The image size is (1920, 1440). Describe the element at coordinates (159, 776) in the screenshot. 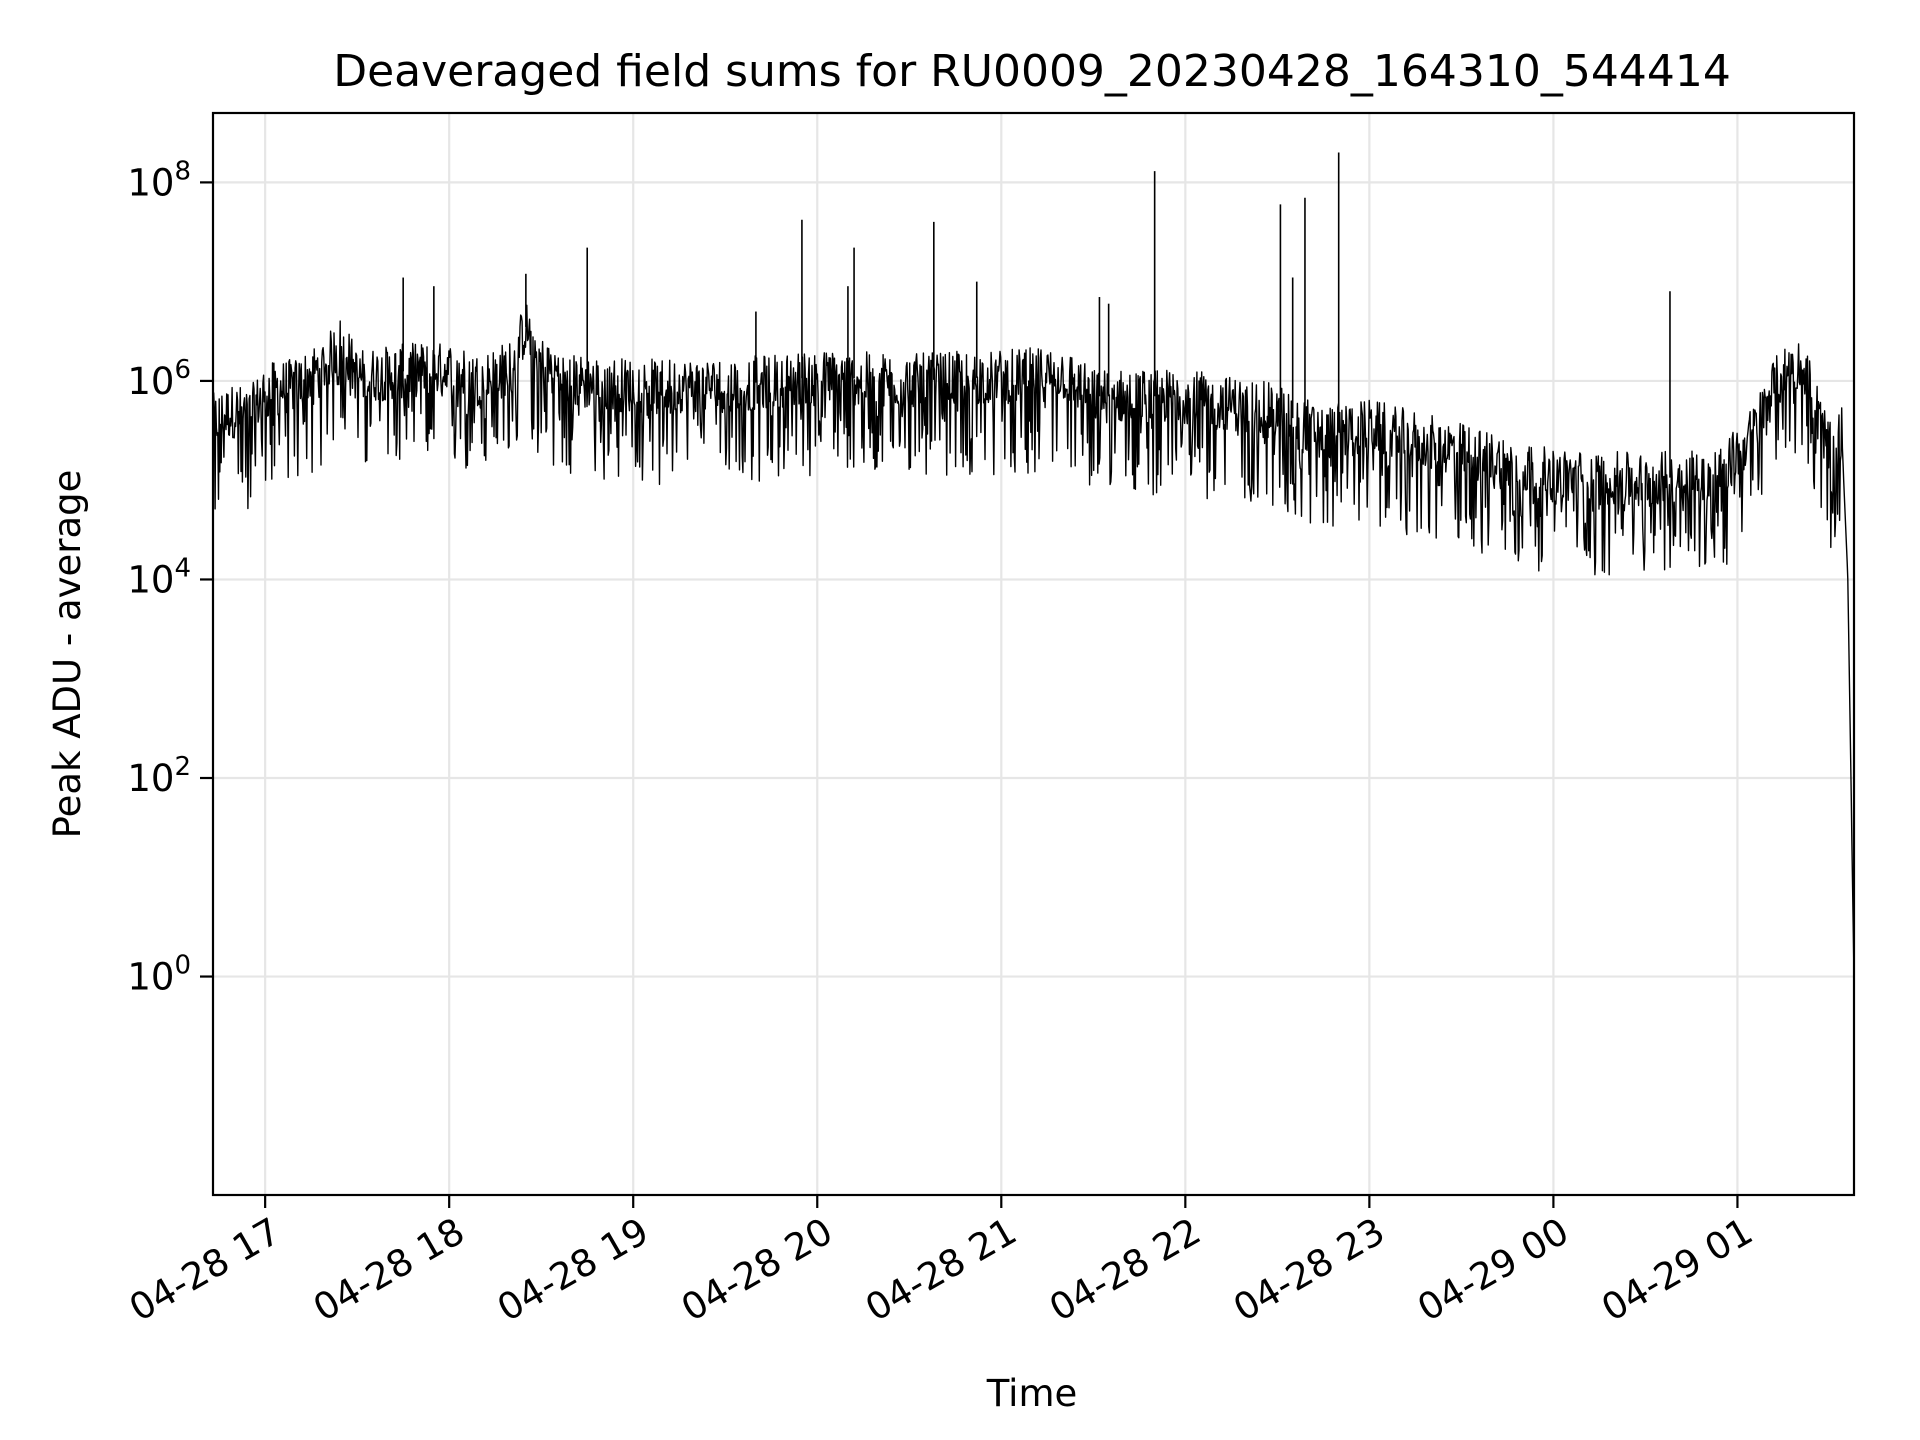

I see `y-tick-label: 102` at that location.